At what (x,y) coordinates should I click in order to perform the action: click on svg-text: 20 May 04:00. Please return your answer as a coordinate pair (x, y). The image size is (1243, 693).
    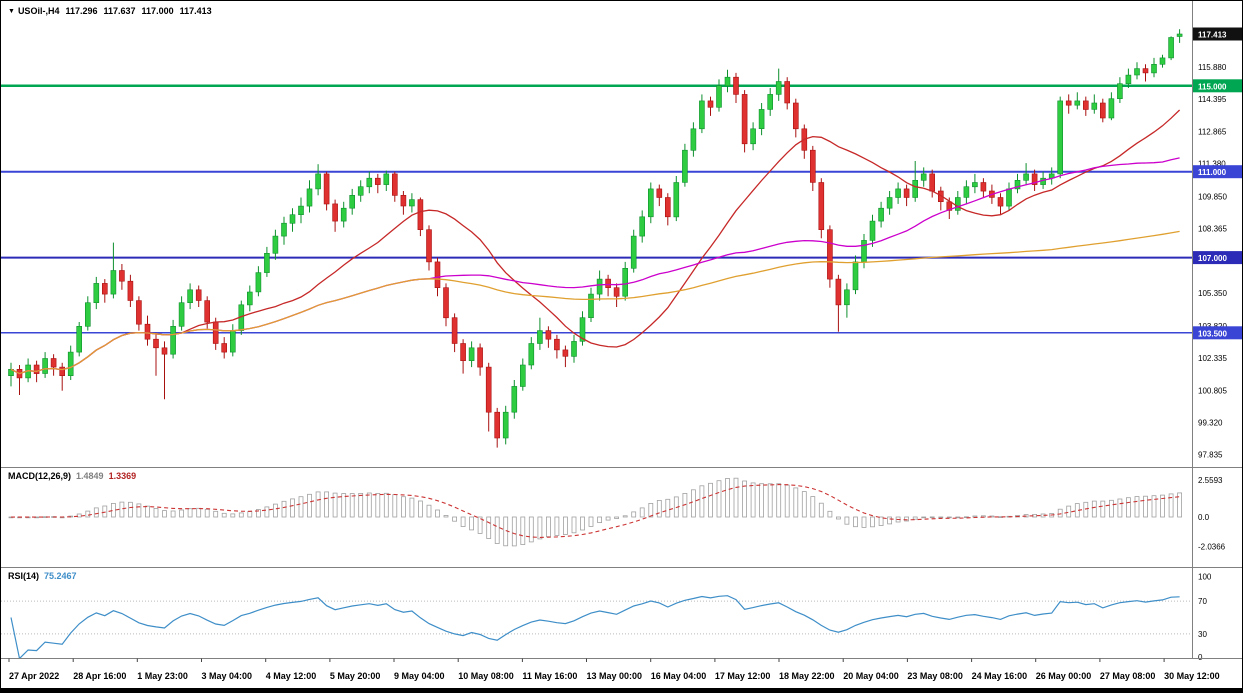
    Looking at the image, I should click on (871, 676).